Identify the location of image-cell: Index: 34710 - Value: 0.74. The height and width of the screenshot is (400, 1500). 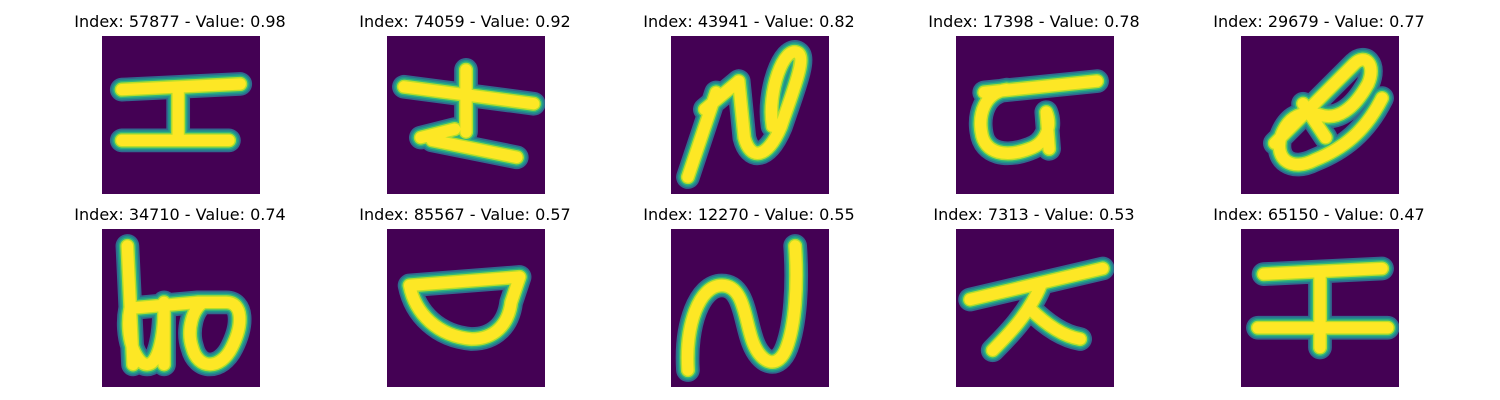
(180, 295).